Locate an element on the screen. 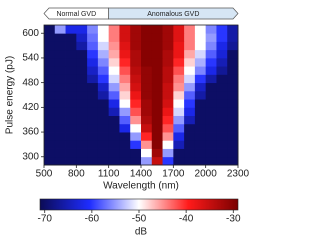 The height and width of the screenshot is (242, 320). x-tick-label: 1100 is located at coordinates (109, 174).